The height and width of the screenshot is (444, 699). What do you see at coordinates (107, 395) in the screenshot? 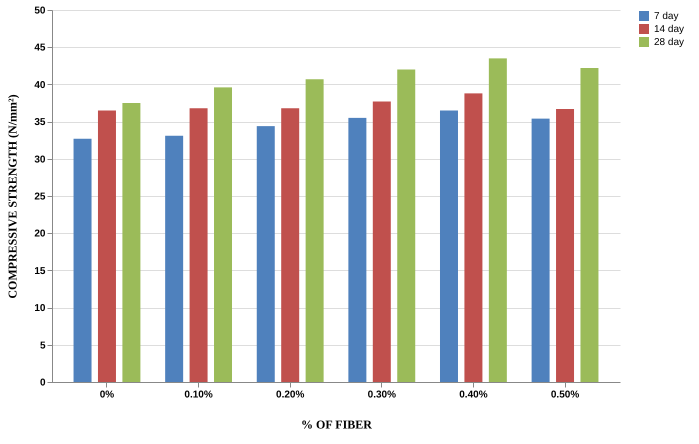
I see `x-tick-label: 0%` at bounding box center [107, 395].